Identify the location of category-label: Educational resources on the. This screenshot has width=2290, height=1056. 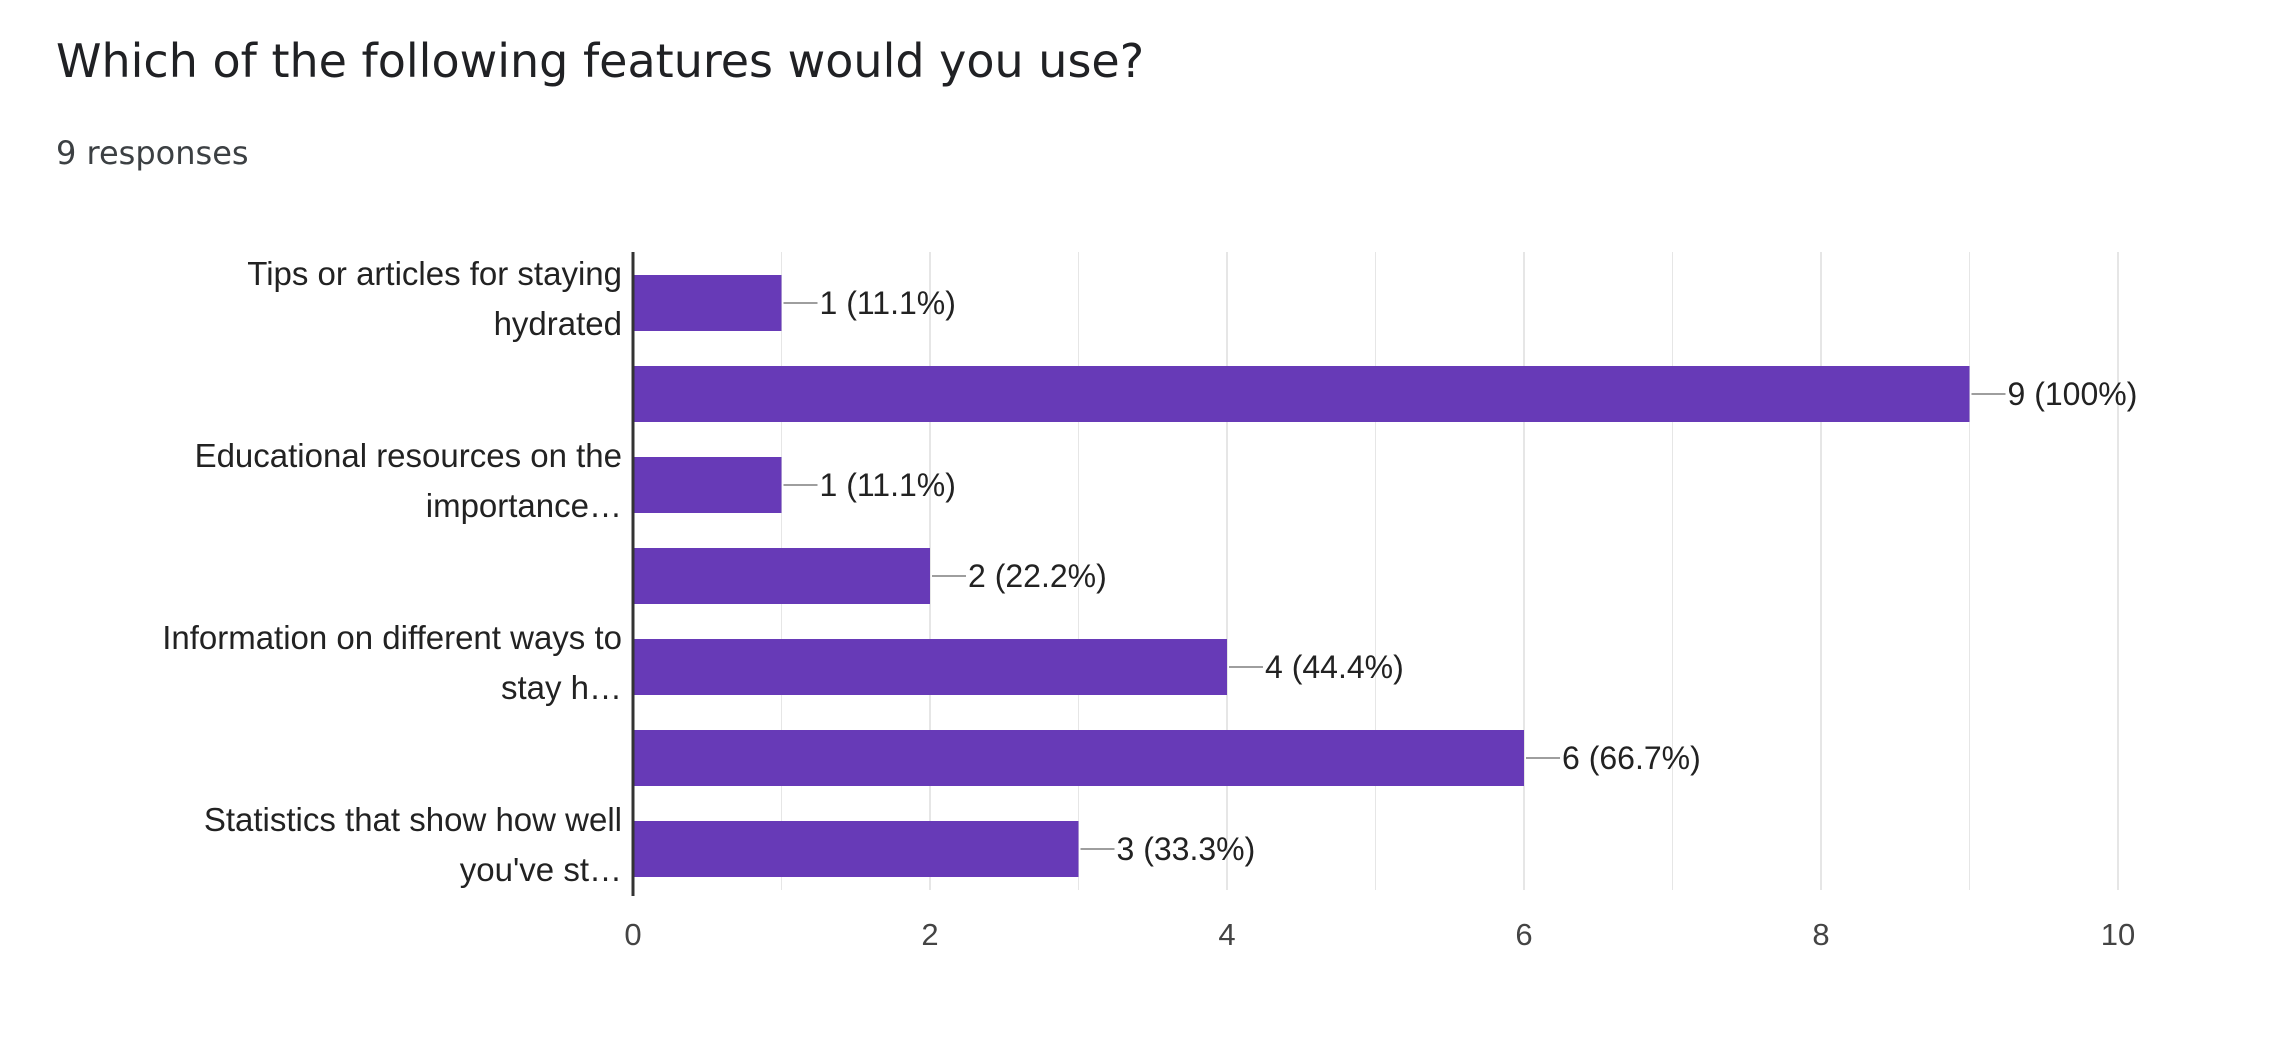
(408, 455).